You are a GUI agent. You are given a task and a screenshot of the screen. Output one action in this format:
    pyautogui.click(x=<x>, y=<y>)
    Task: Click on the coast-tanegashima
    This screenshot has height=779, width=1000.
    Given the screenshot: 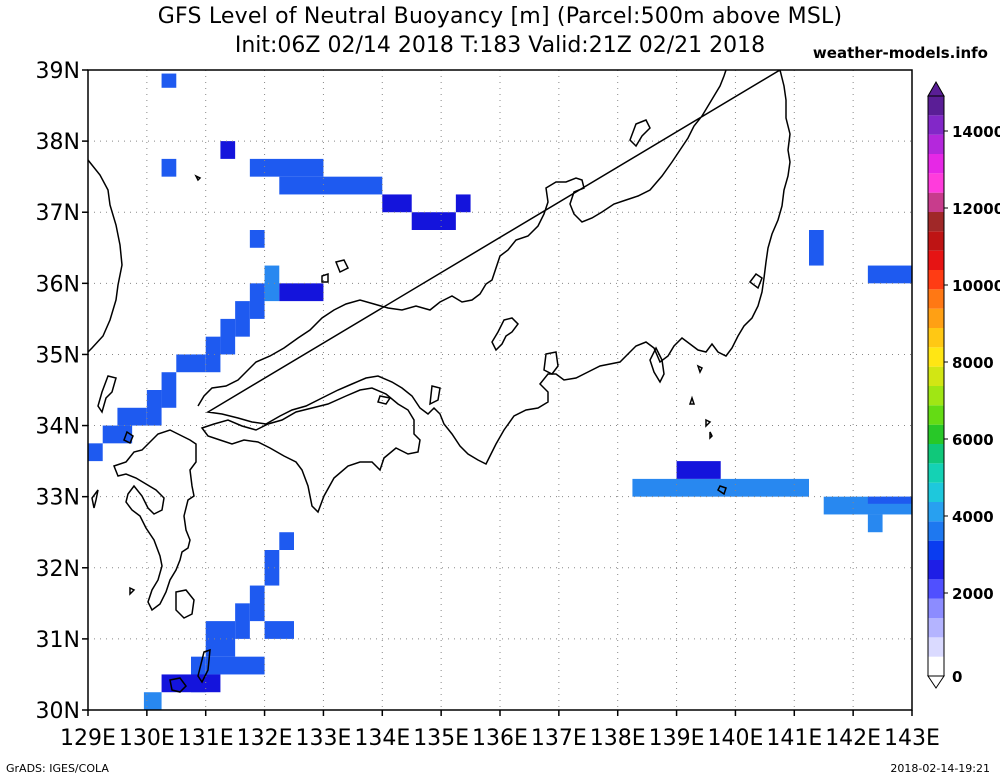 What is the action you would take?
    pyautogui.click(x=204, y=666)
    